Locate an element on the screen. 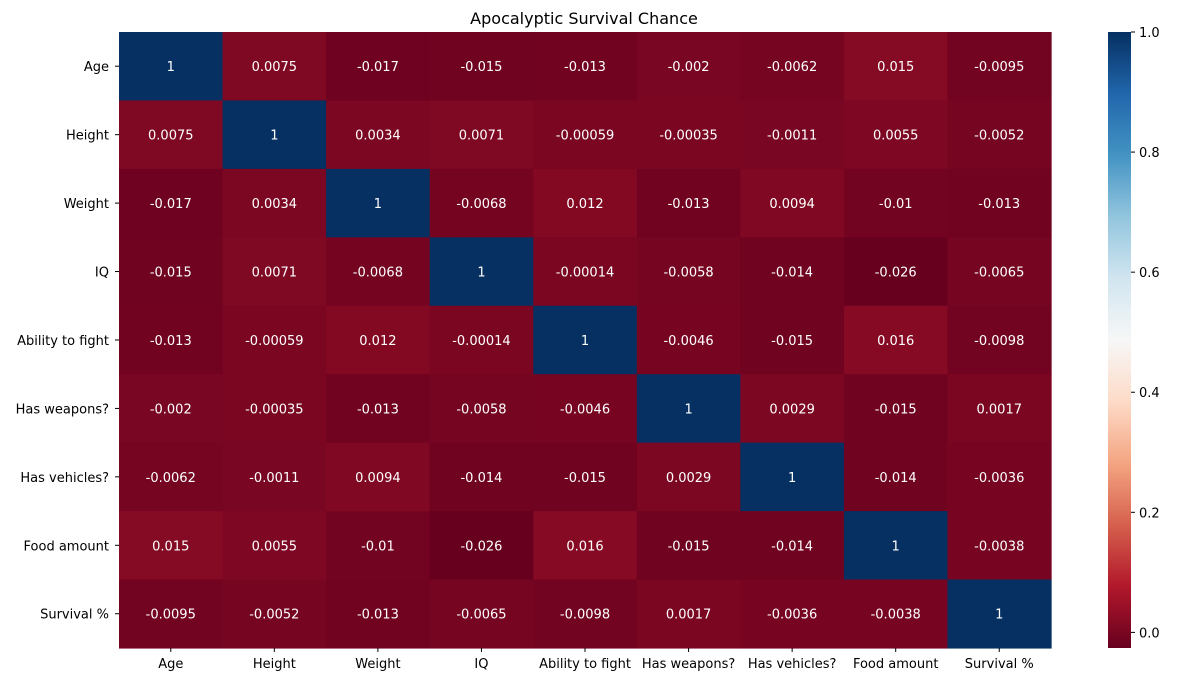 Image resolution: width=1179 pixels, height=682 pixels. colorbar-tick-label: 0.4 is located at coordinates (1149, 393).